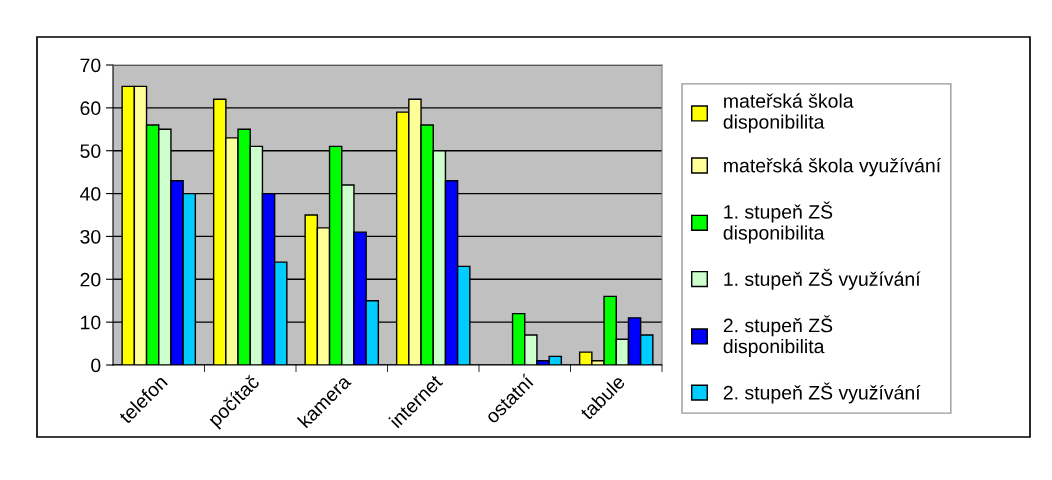 This screenshot has width=1052, height=480. What do you see at coordinates (90, 65) in the screenshot?
I see `y-tick-label: 70` at bounding box center [90, 65].